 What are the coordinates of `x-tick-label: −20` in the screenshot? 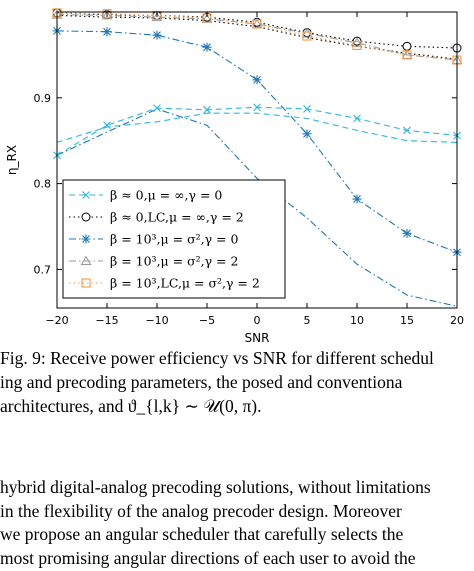 It's located at (56, 320).